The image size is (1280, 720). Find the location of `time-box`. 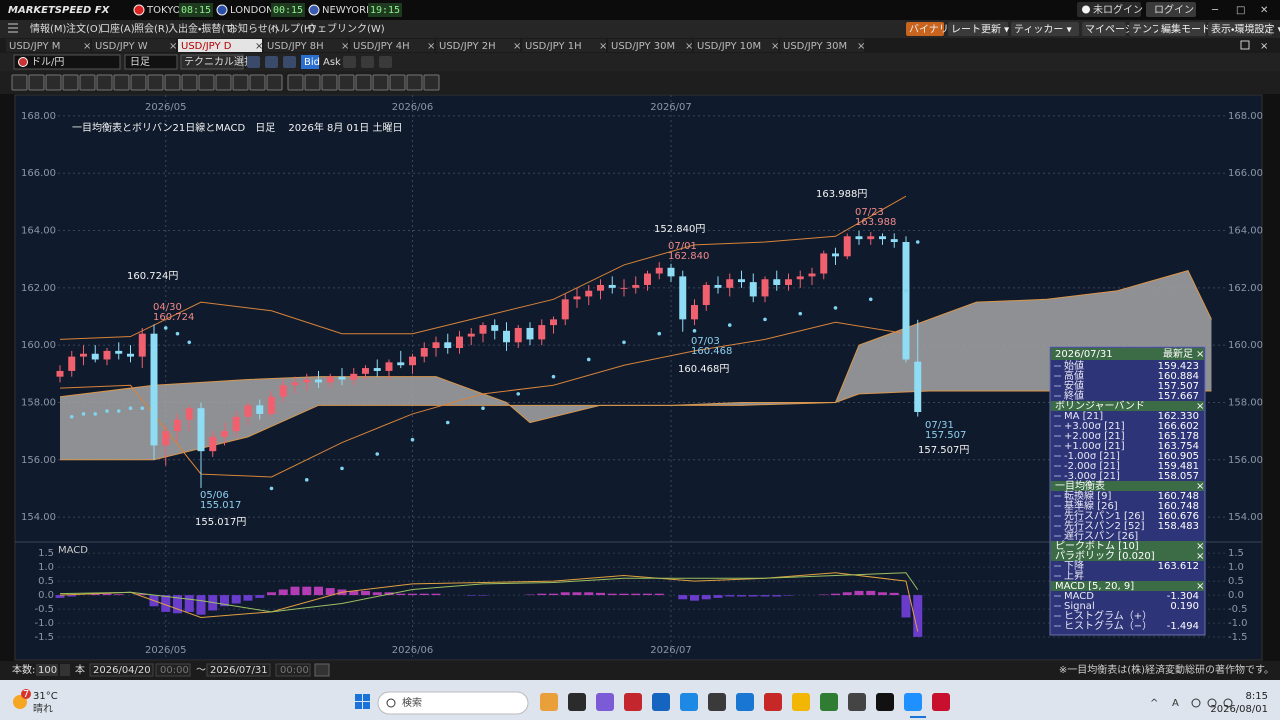

time-box is located at coordinates (293, 670).